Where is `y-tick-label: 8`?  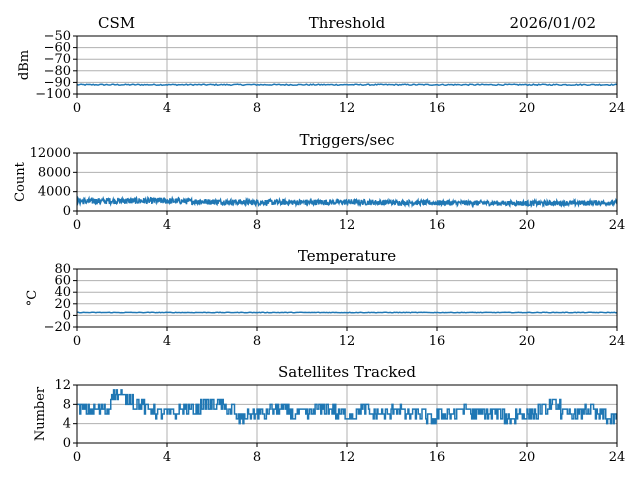 y-tick-label: 8 is located at coordinates (67, 404).